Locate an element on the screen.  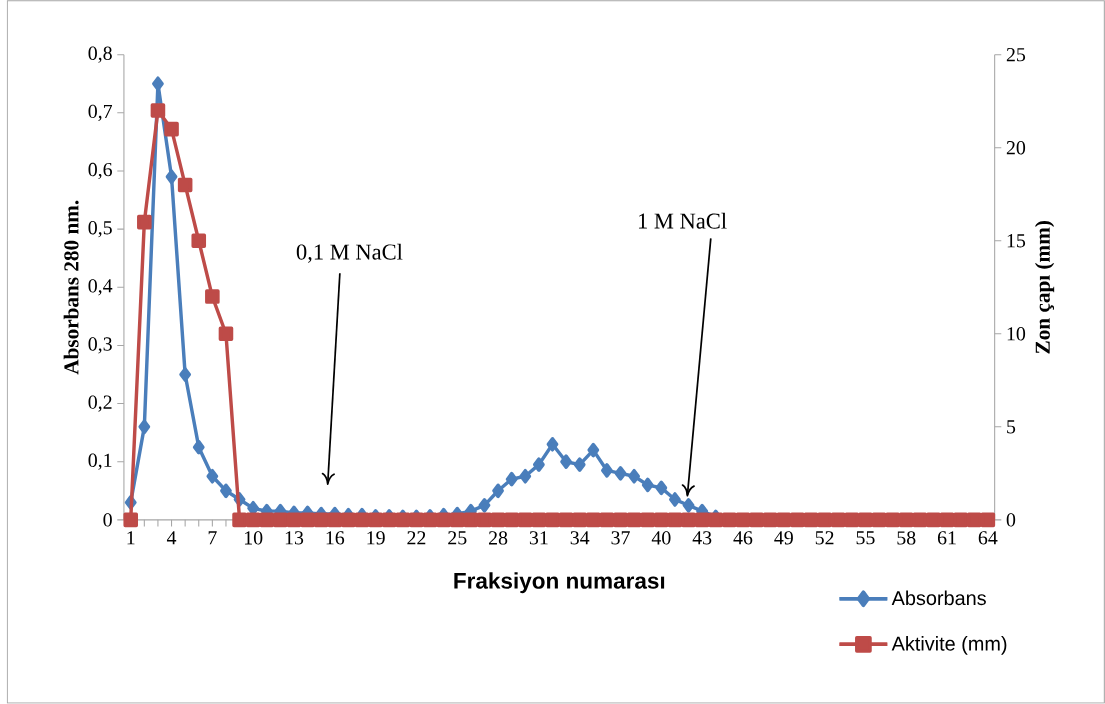
x-tick-label: 19 is located at coordinates (376, 538).